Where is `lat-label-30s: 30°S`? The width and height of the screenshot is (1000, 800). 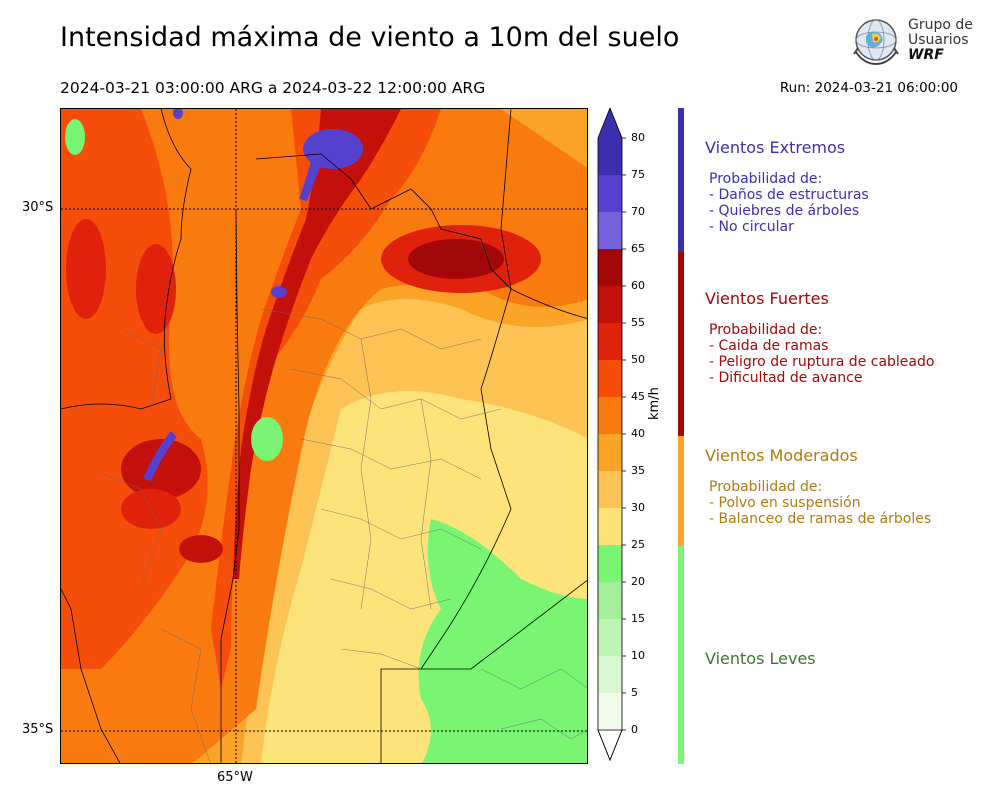
lat-label-30s: 30°S is located at coordinates (38, 207).